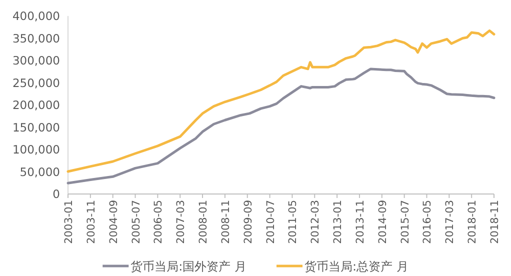 This screenshot has width=511, height=276. I want to click on legend-label: 货币当局:总资产 月, so click(356, 267).